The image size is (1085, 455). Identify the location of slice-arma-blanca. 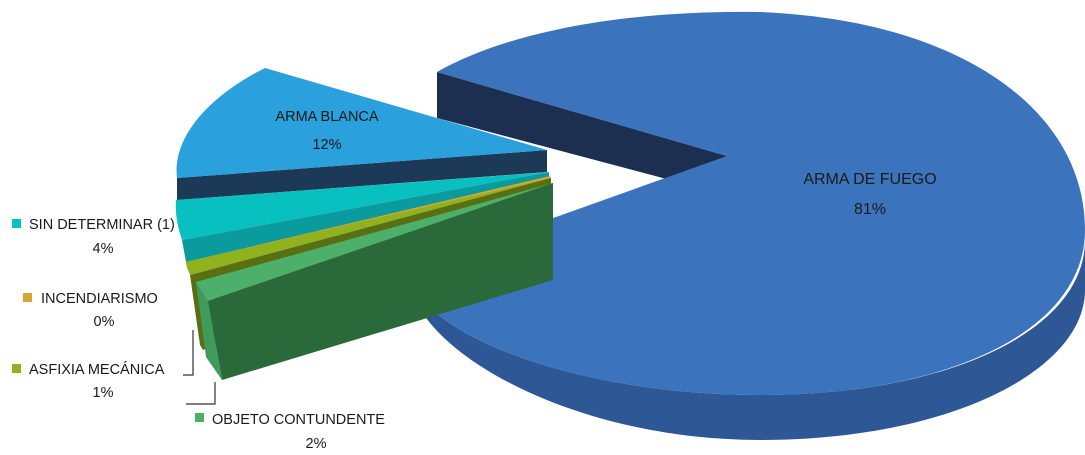
(361, 134).